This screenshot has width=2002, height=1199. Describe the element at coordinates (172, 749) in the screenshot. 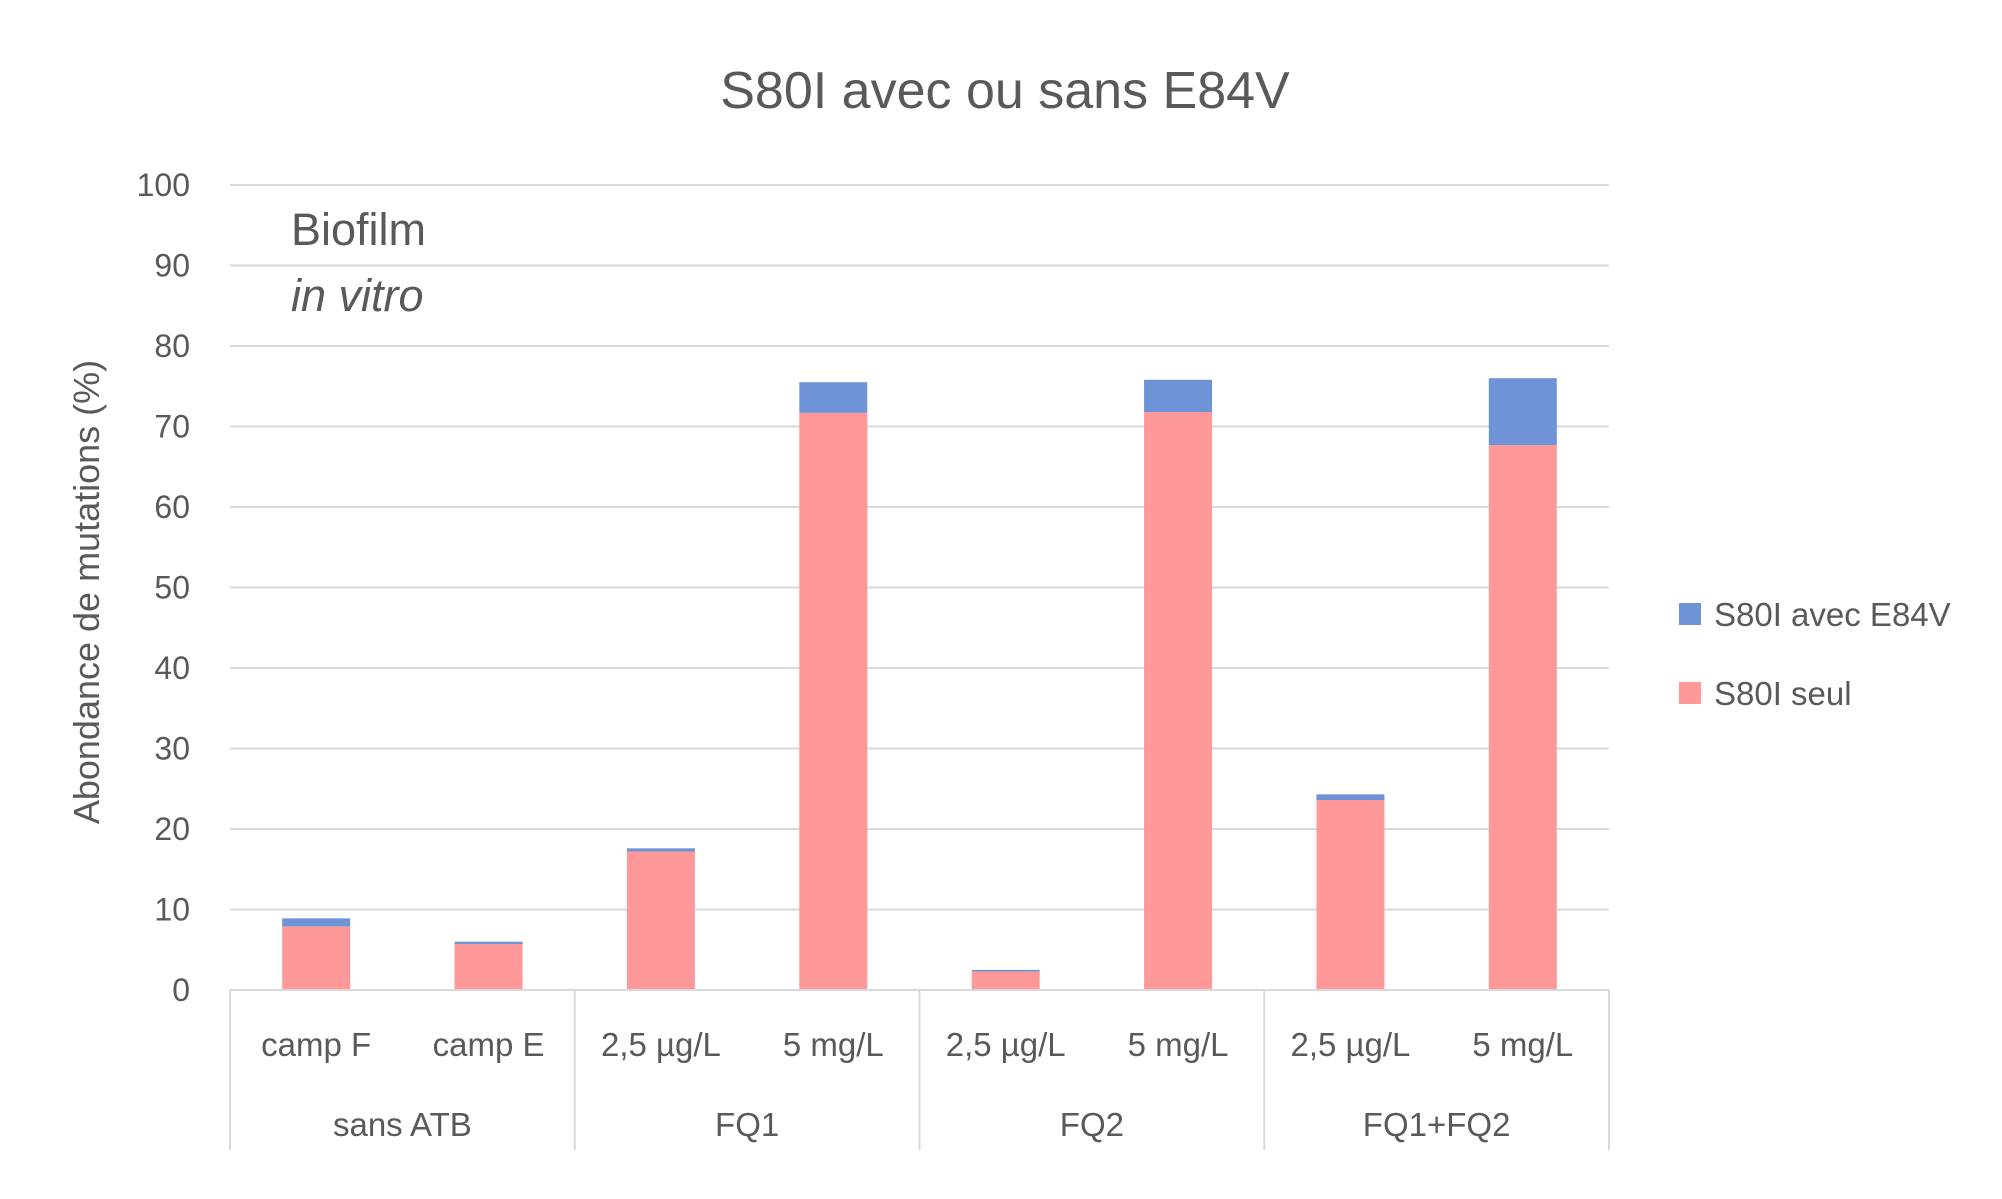

I see `y-tick-label: 30` at that location.